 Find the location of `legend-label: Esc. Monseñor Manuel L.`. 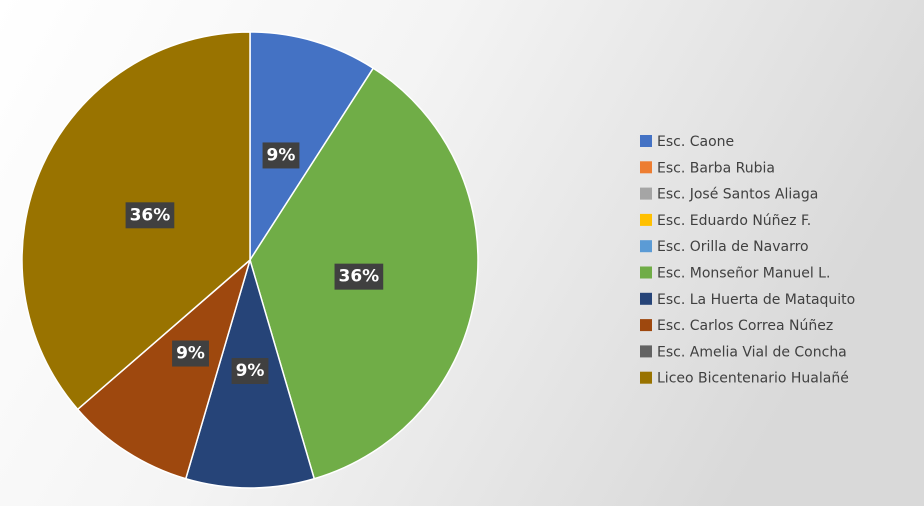

legend-label: Esc. Monseñor Manuel L. is located at coordinates (743, 274).